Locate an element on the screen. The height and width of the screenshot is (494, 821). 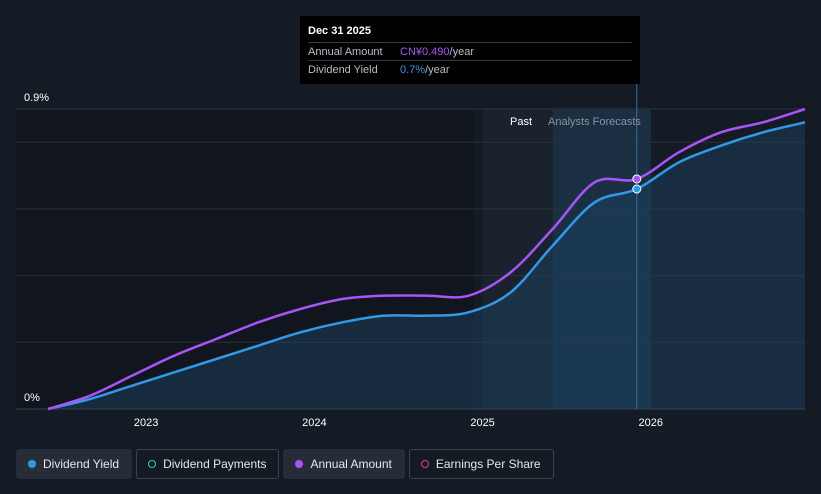
dividend-yield-dot-icon is located at coordinates (32, 464).